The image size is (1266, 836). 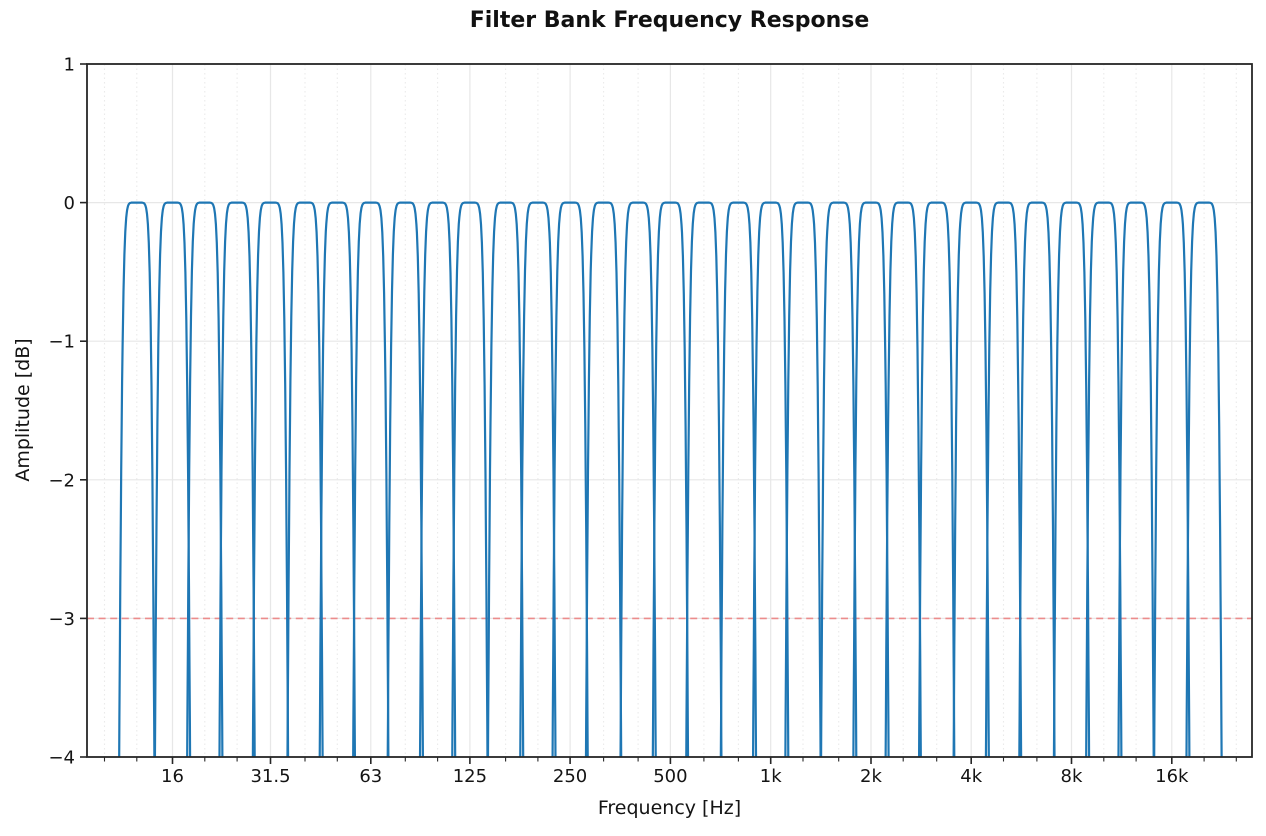 I want to click on x-tick-label: 125, so click(x=470, y=776).